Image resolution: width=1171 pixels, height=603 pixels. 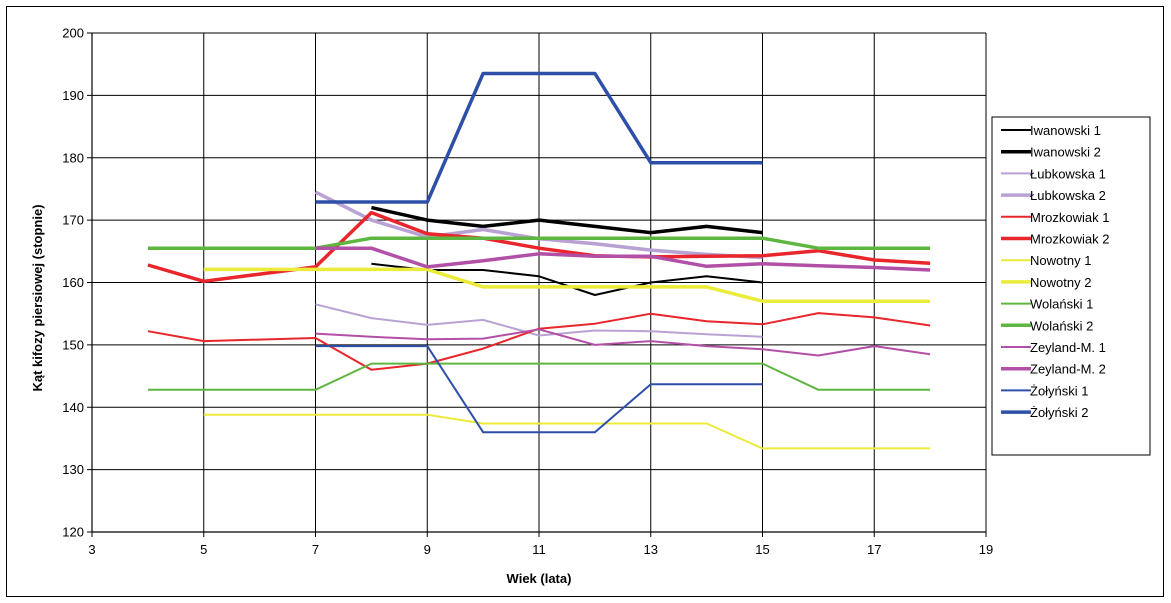 What do you see at coordinates (315, 549) in the screenshot?
I see `x-tick-label: 7` at bounding box center [315, 549].